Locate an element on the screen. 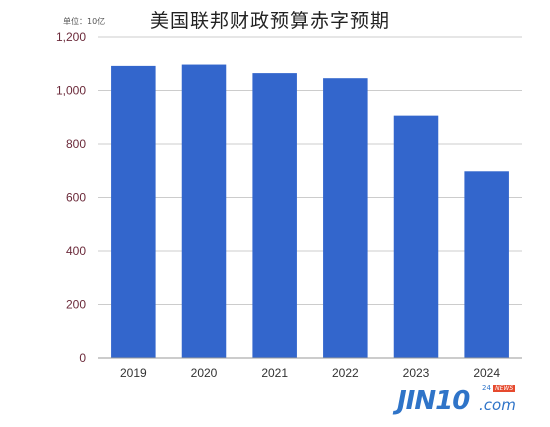 This screenshot has width=550, height=427. unit-label: 单位：10亿 is located at coordinates (84, 21).